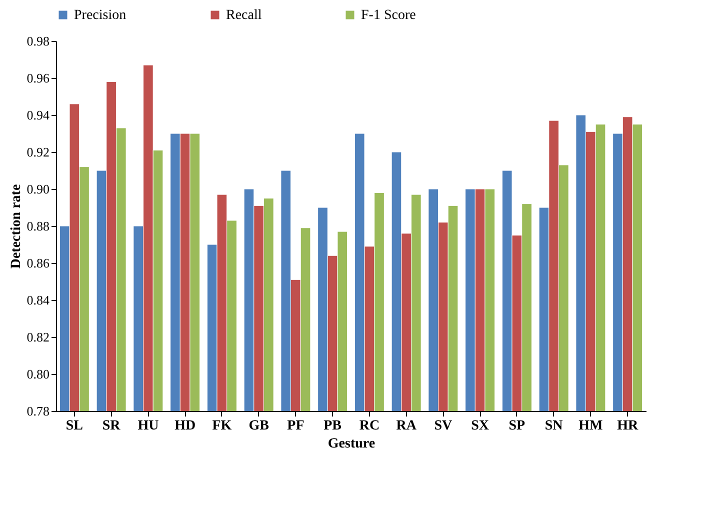 Image resolution: width=708 pixels, height=511 pixels. I want to click on legend-label: F-1 Score, so click(388, 15).